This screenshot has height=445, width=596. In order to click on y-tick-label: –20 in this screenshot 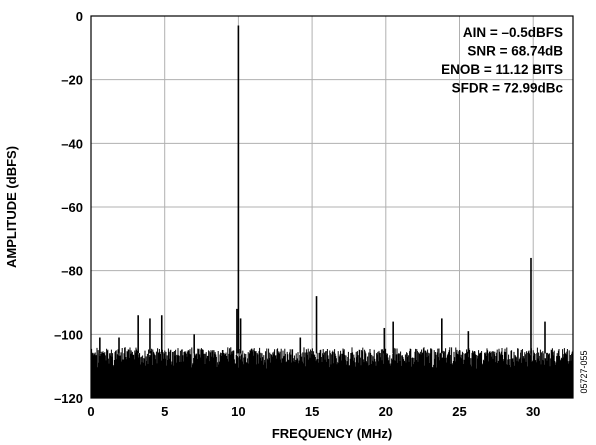, I will do `click(72, 80)`.